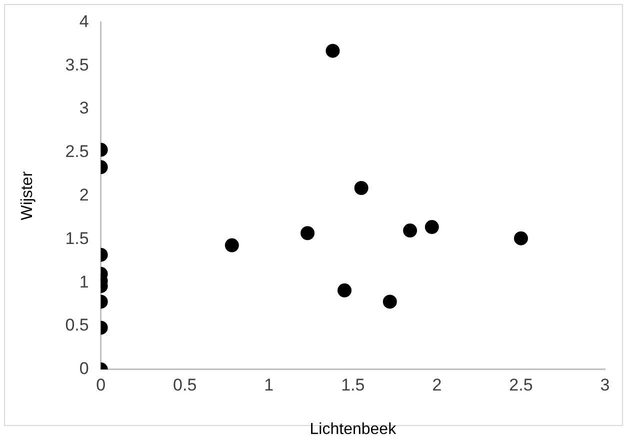 This screenshot has width=627, height=445. What do you see at coordinates (437, 384) in the screenshot?
I see `x-tick-label: 2` at bounding box center [437, 384].